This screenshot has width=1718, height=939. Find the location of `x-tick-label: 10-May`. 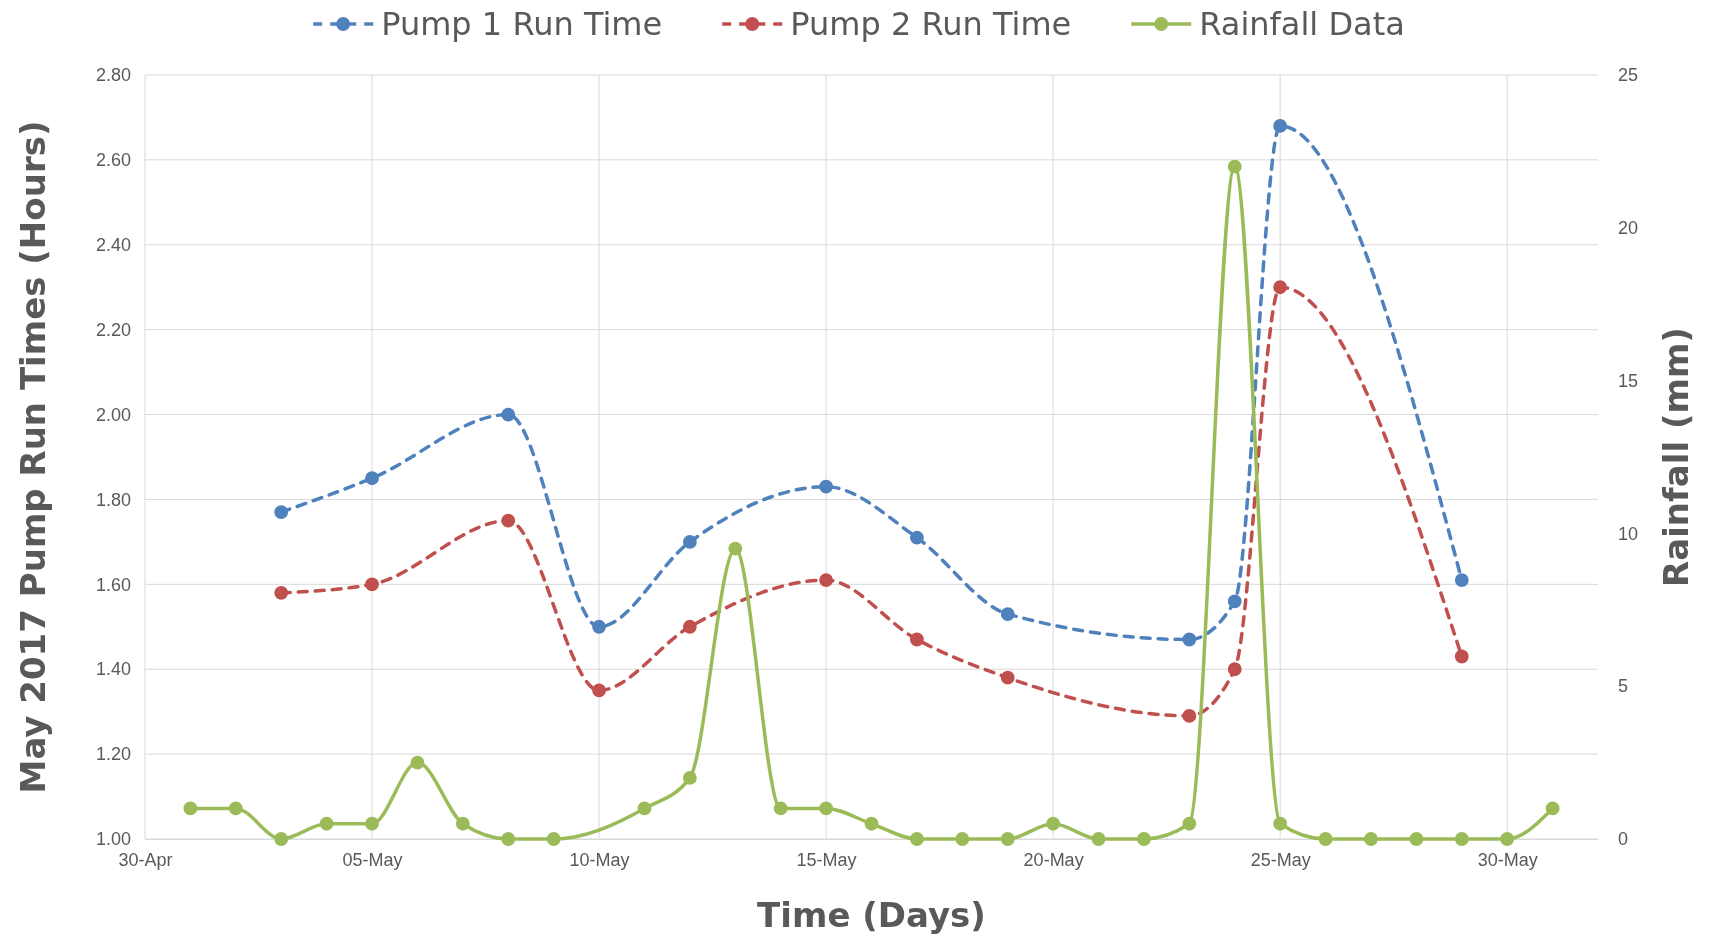

x-tick-label: 10-May is located at coordinates (599, 859).